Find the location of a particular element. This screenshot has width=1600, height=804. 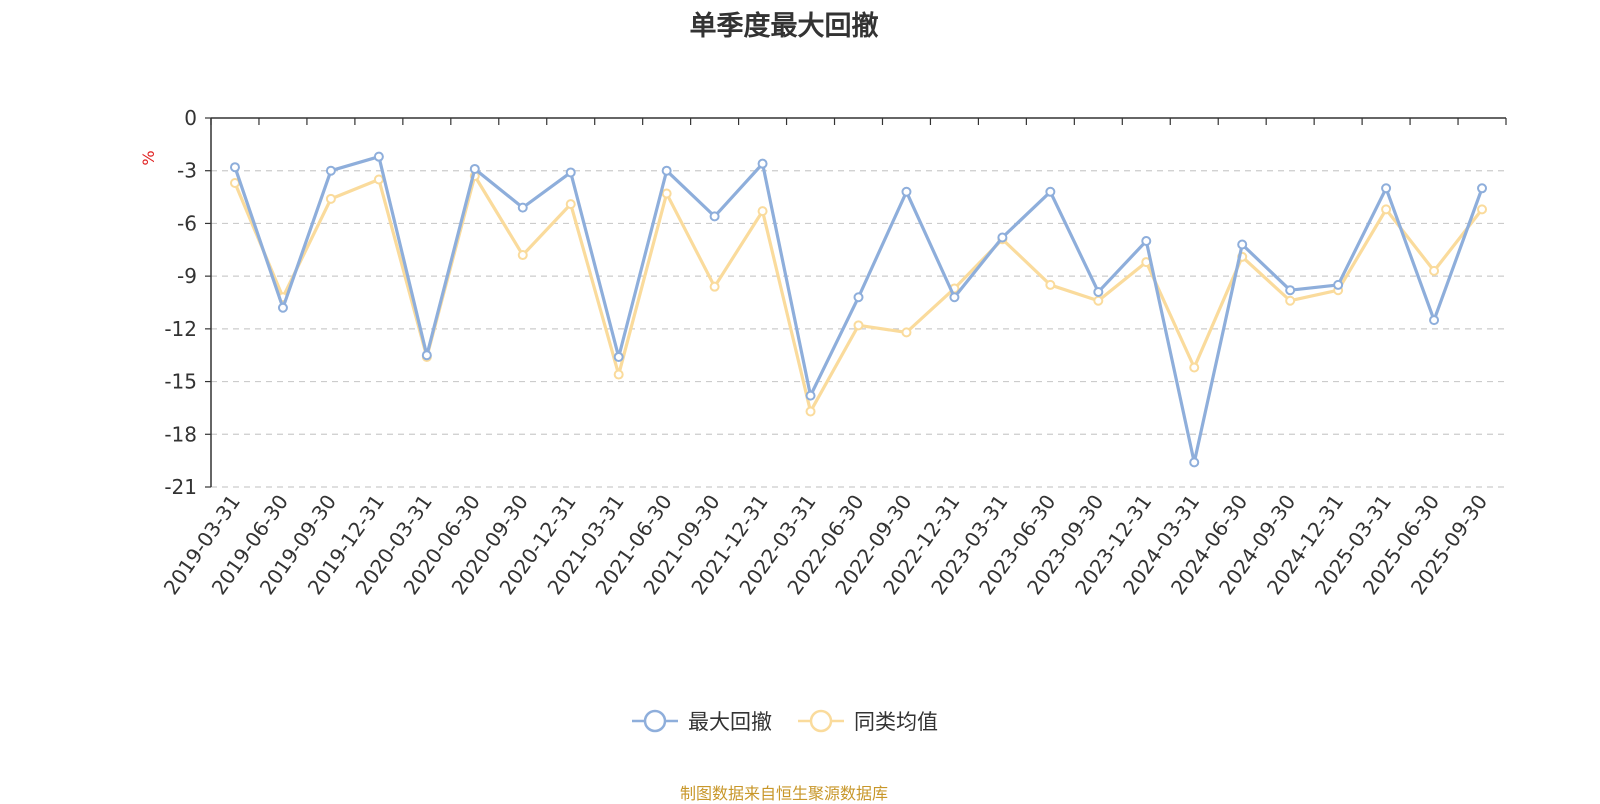

legend: 最大回撤 同类均值 is located at coordinates (784, 721).